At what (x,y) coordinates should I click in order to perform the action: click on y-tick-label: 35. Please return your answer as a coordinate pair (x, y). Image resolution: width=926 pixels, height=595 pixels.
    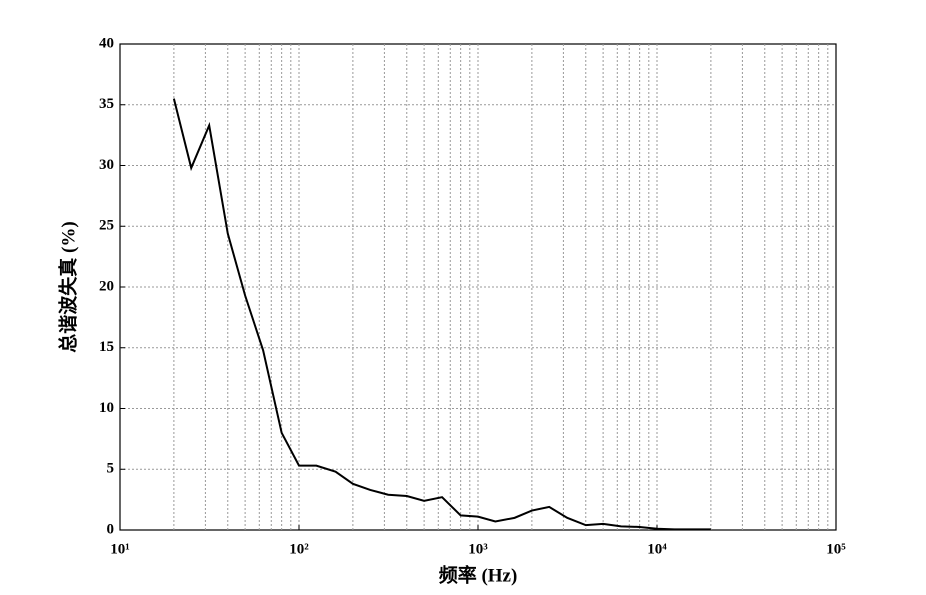
    Looking at the image, I should click on (106, 104).